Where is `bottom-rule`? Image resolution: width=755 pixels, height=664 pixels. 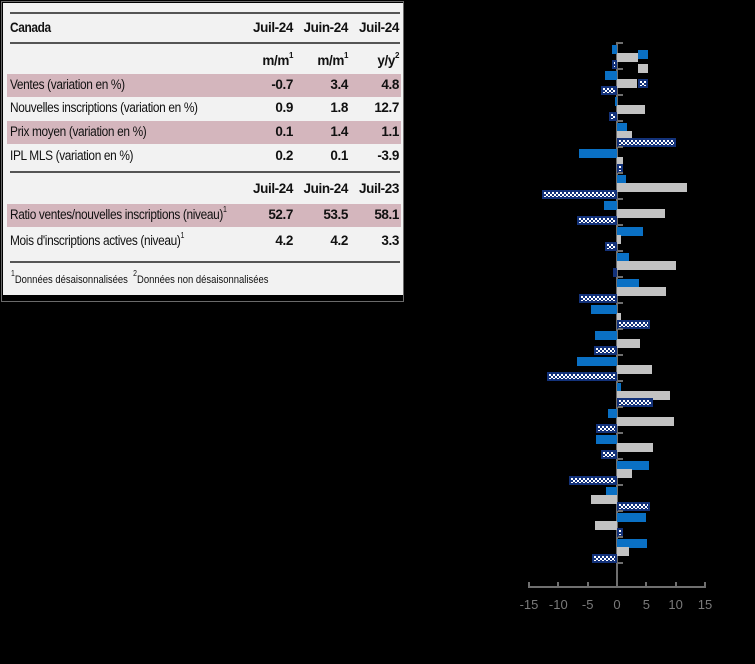
bottom-rule is located at coordinates (205, 262).